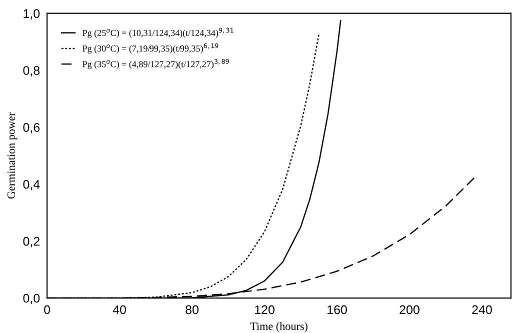 The width and height of the screenshot is (523, 333). What do you see at coordinates (410, 309) in the screenshot?
I see `x-tick-label: 200` at bounding box center [410, 309].